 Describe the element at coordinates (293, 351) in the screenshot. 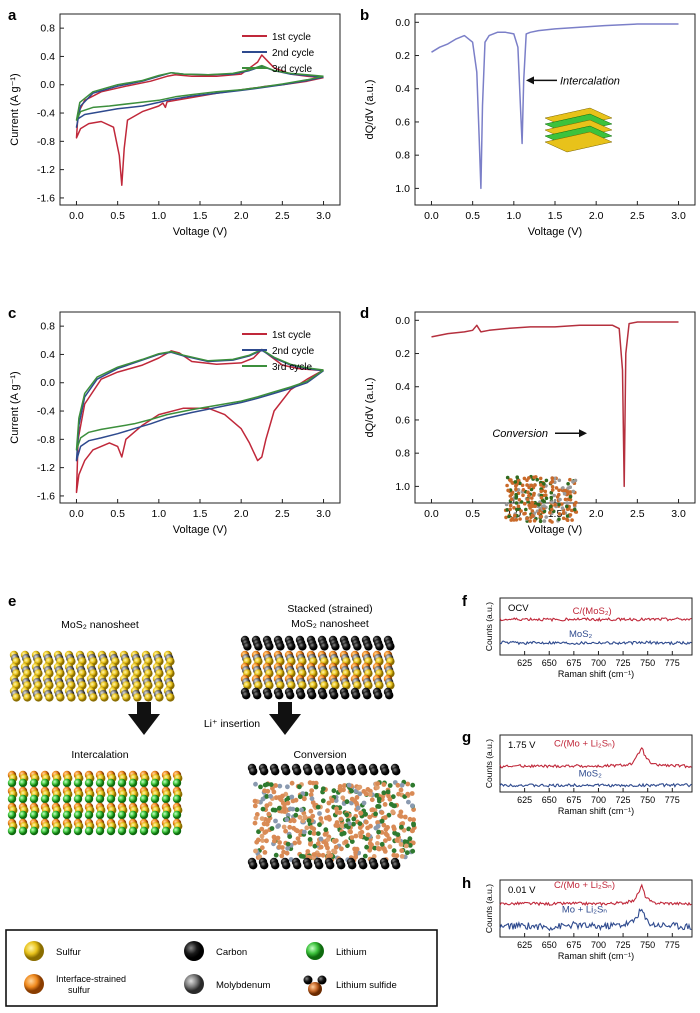

I see `legend-entry: 2nd cycle` at that location.